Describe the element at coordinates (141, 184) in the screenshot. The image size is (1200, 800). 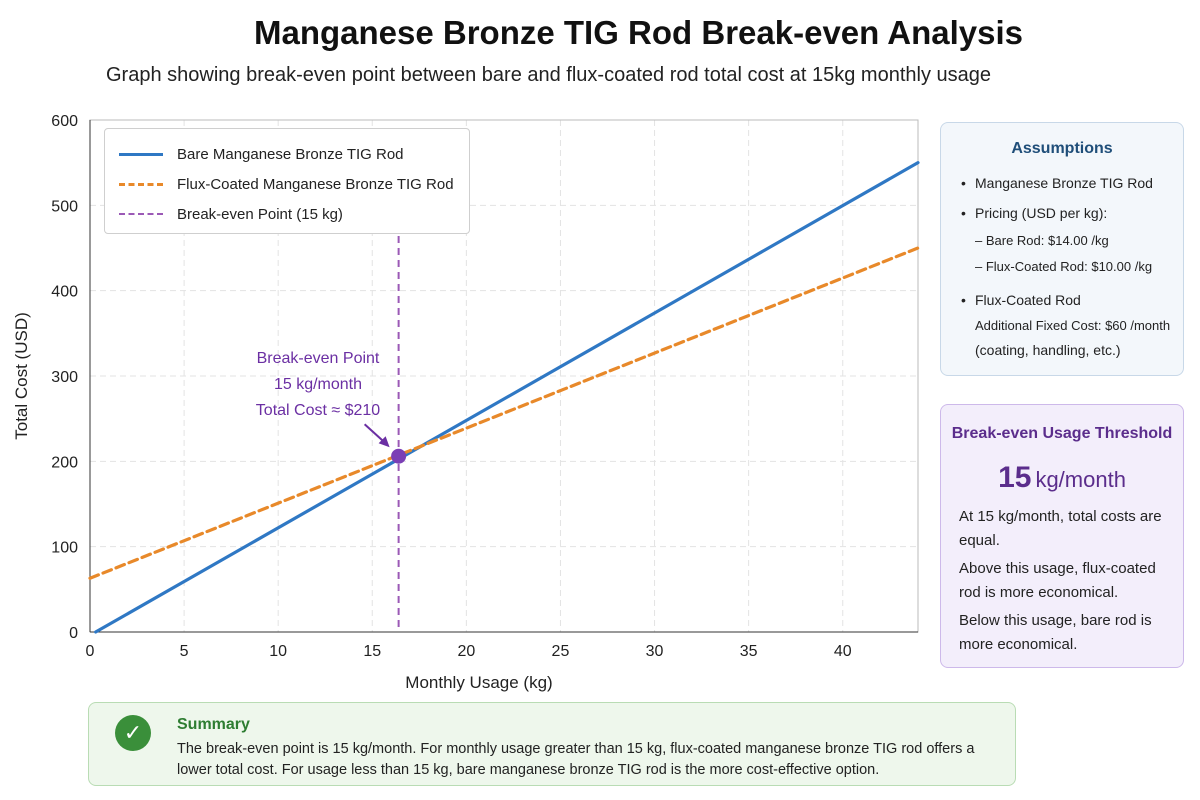
I see `legend-swatch-flux` at that location.